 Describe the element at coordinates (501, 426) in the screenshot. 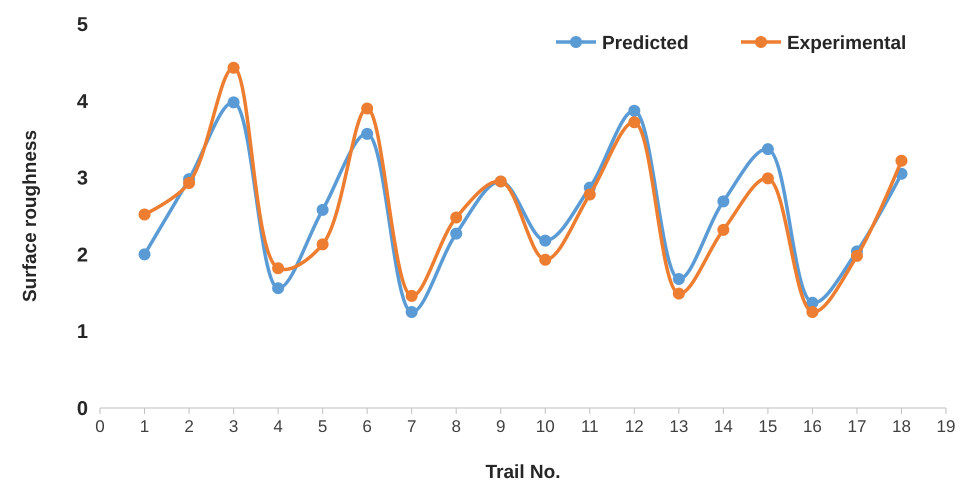

I see `x-tick-label: 9` at that location.